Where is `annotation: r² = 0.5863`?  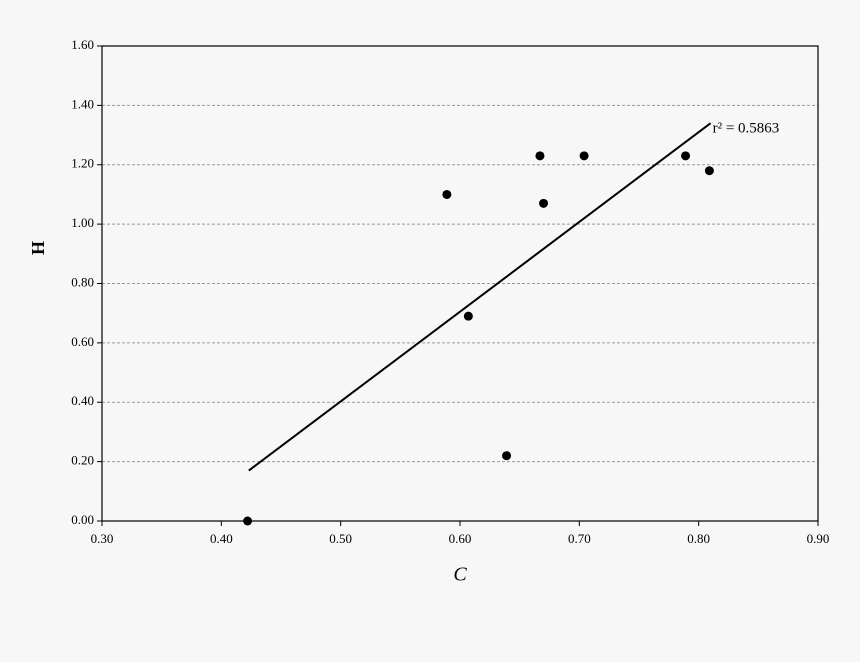
annotation: r² = 0.5863 is located at coordinates (746, 129).